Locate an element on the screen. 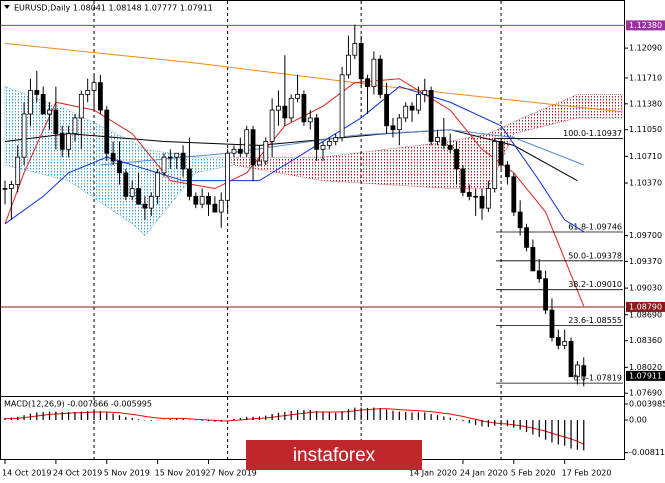 This screenshot has width=665, height=483. y-tick-label: 1.10370 is located at coordinates (645, 183).